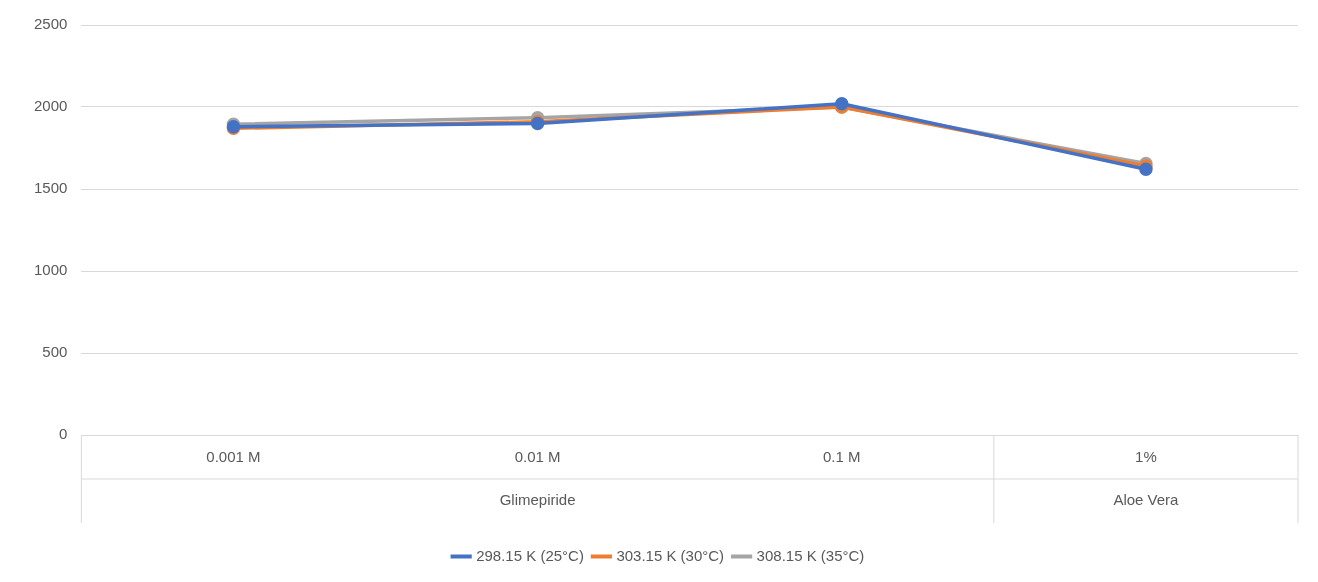 The height and width of the screenshot is (582, 1318). I want to click on legend-label: 308.15 K (35°C), so click(810, 555).